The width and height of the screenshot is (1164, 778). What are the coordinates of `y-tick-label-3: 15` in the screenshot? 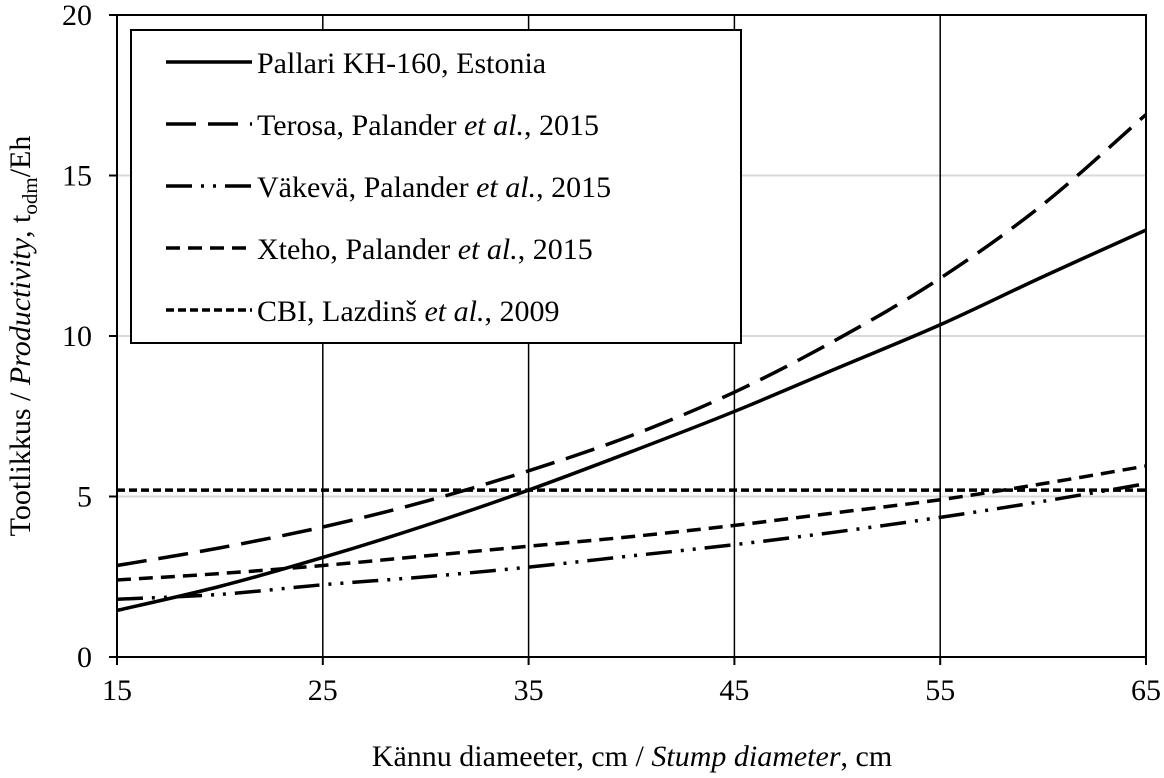 It's located at (77, 176).